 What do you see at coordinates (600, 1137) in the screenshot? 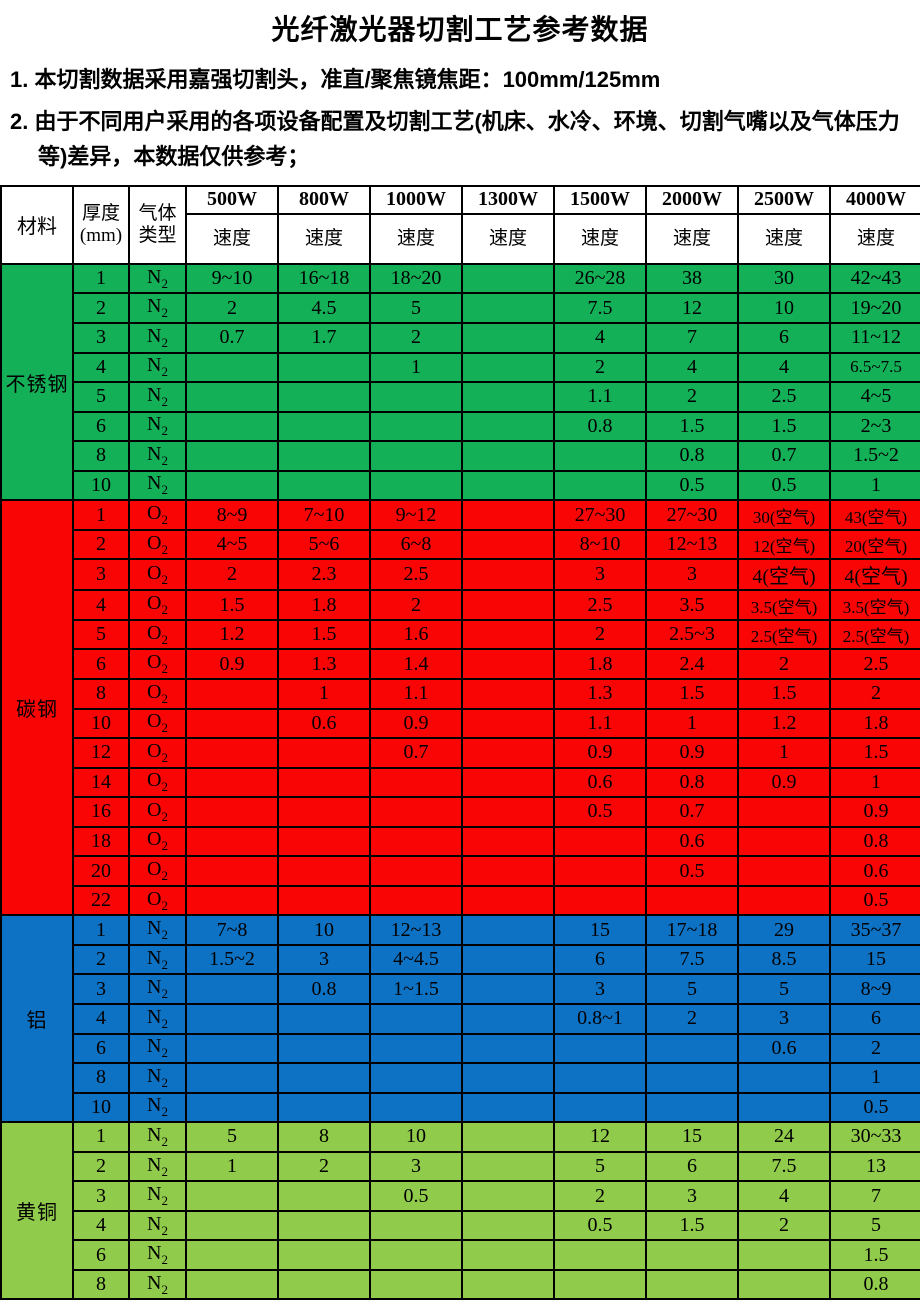
I see `speed-cell: 12` at bounding box center [600, 1137].